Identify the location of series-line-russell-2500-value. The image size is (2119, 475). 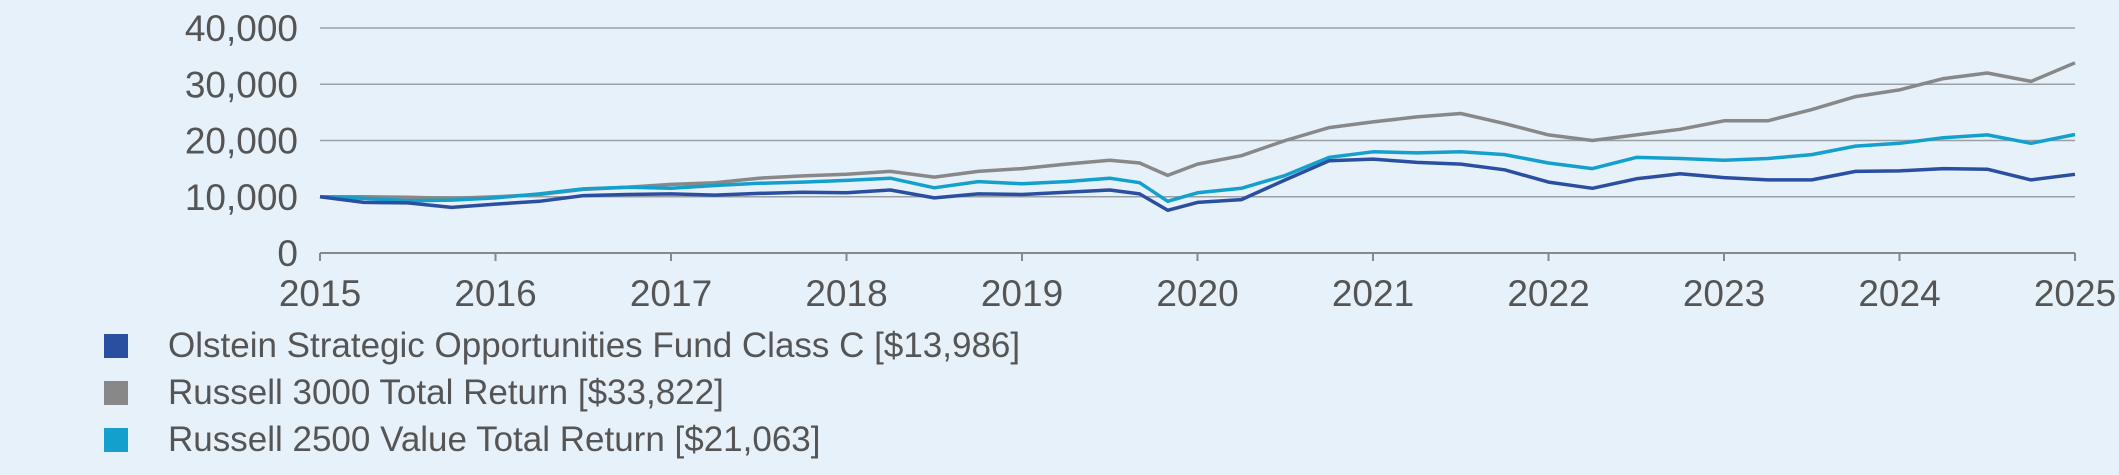
(1197, 168).